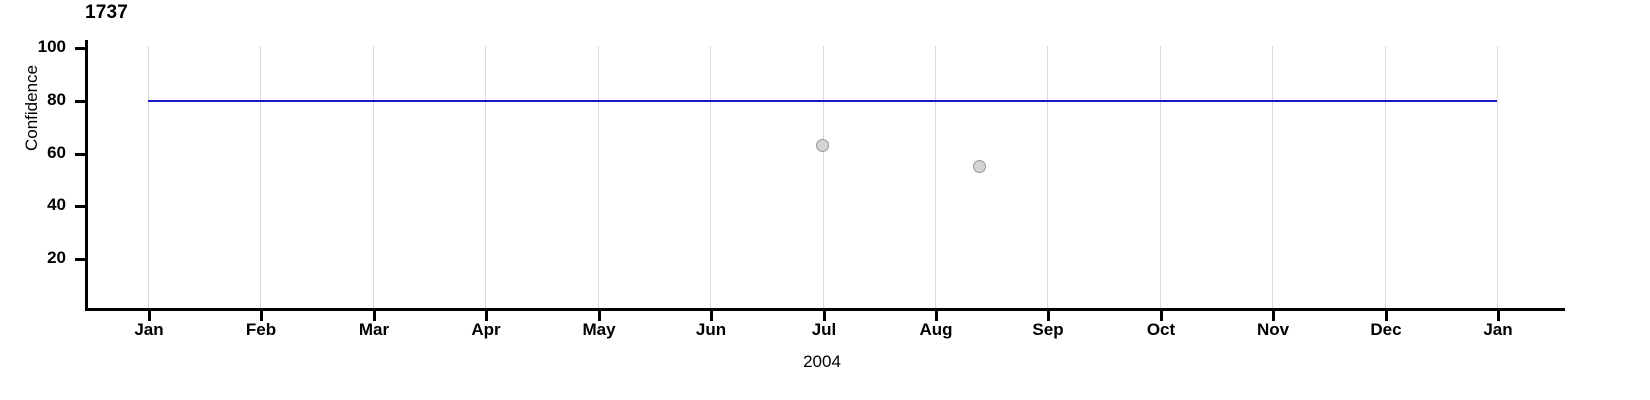  What do you see at coordinates (1273, 329) in the screenshot?
I see `x-axis-tick-label: Nov` at bounding box center [1273, 329].